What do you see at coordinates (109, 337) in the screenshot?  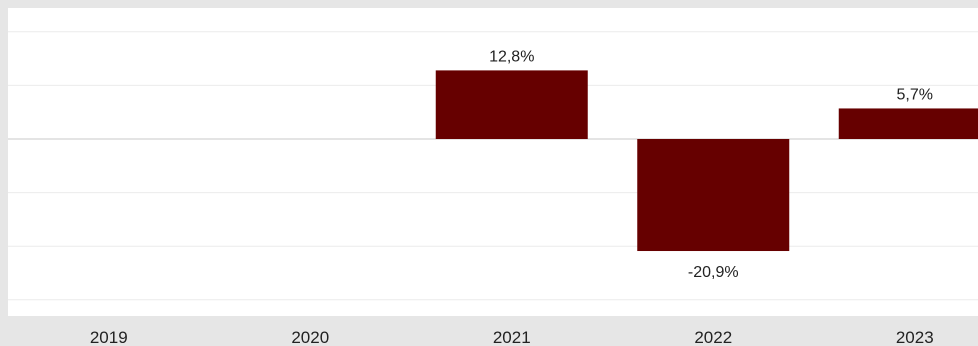 I see `x-tick-label: 2019` at bounding box center [109, 337].